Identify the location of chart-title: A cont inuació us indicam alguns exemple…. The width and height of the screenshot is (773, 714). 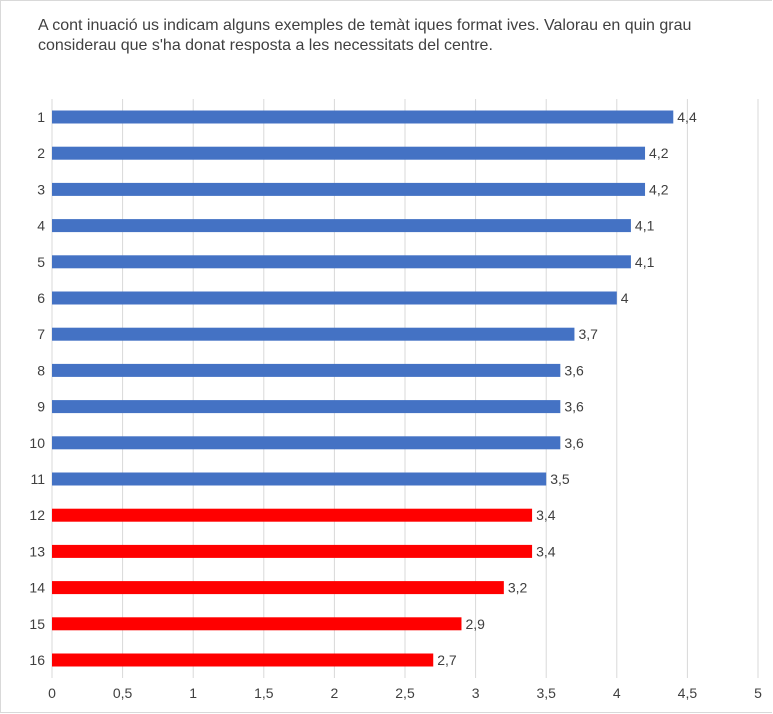
(405, 36).